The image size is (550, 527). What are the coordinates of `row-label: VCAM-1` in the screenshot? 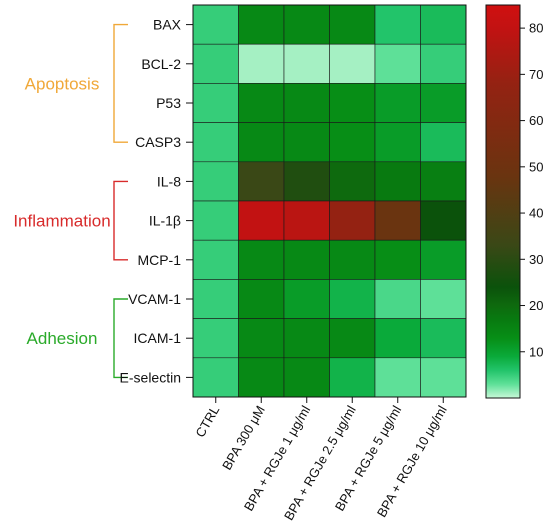 It's located at (154, 299).